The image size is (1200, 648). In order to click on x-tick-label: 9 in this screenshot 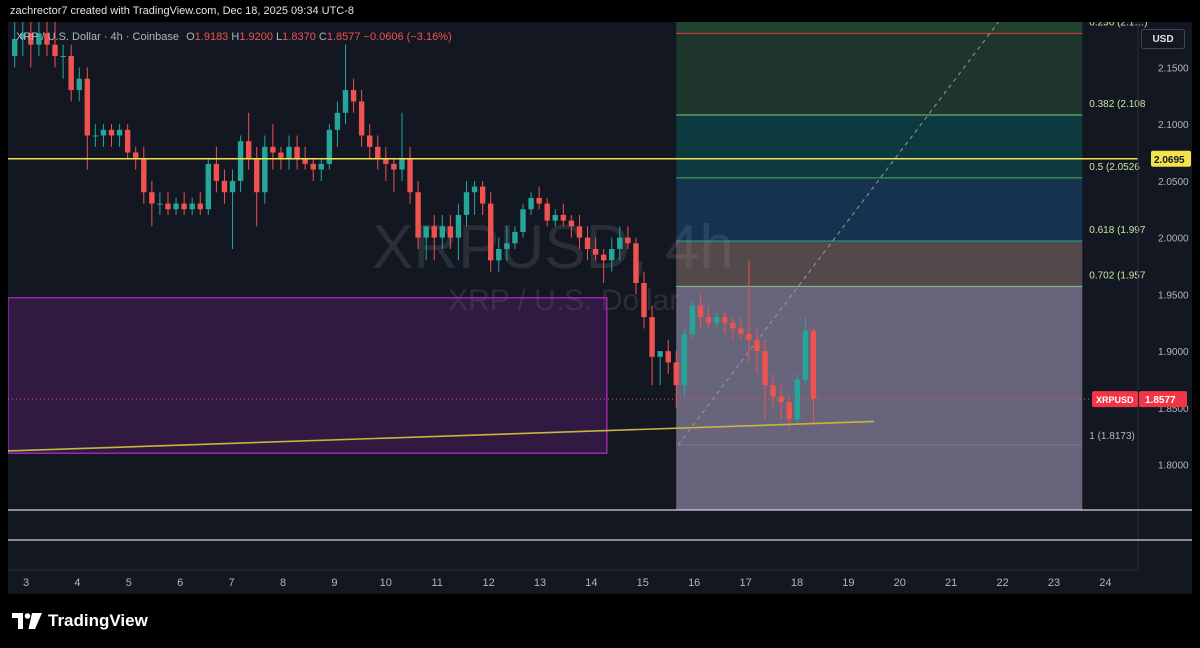, I will do `click(334, 583)`.